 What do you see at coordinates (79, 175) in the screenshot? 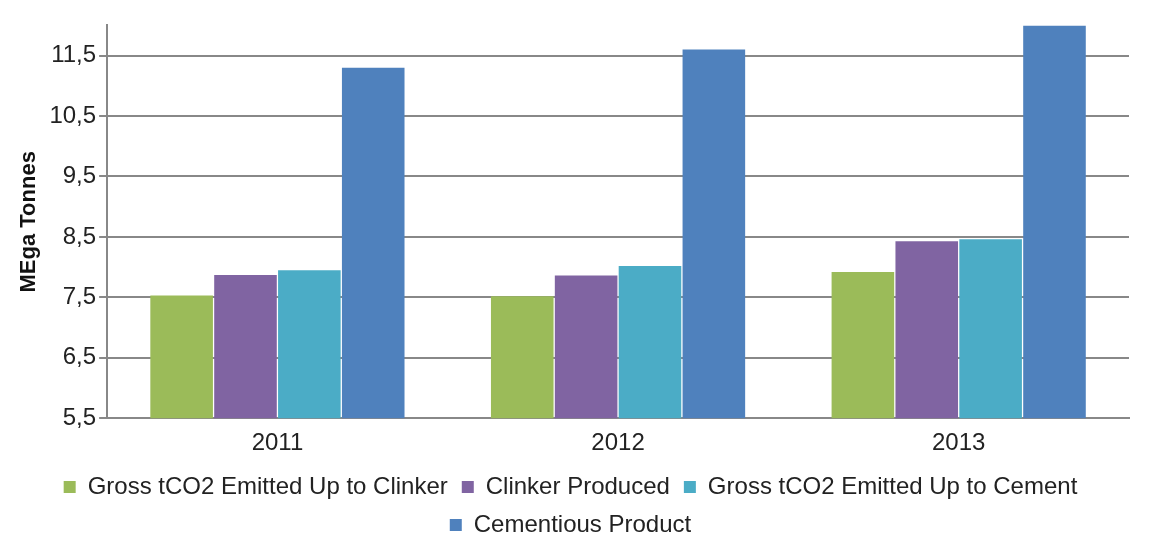
I see `y-tick-label: 9,5` at bounding box center [79, 175].